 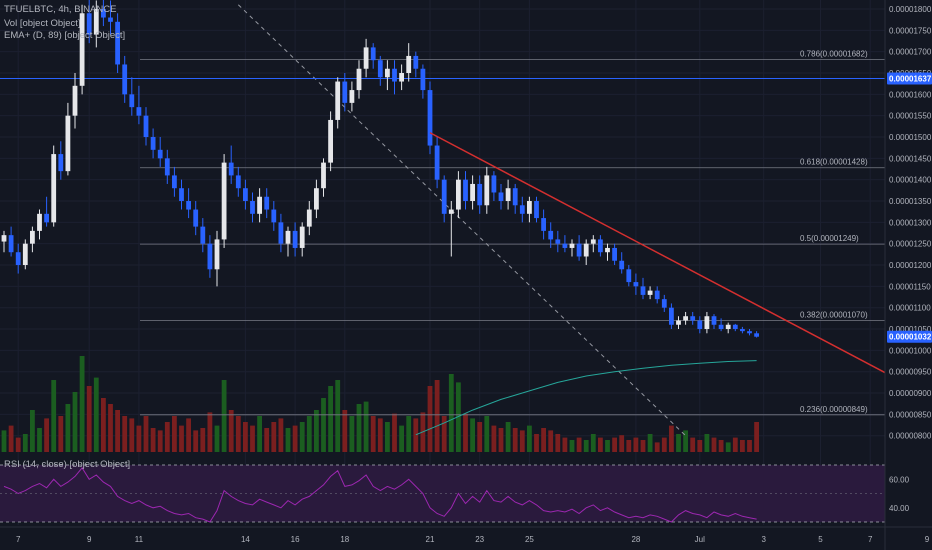 I want to click on price-axis-label: 0.00000950, so click(x=910, y=372).